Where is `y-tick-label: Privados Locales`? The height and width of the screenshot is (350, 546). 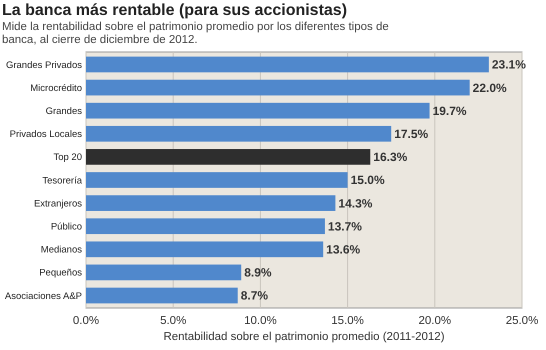
y-tick-label: Privados Locales is located at coordinates (46, 134).